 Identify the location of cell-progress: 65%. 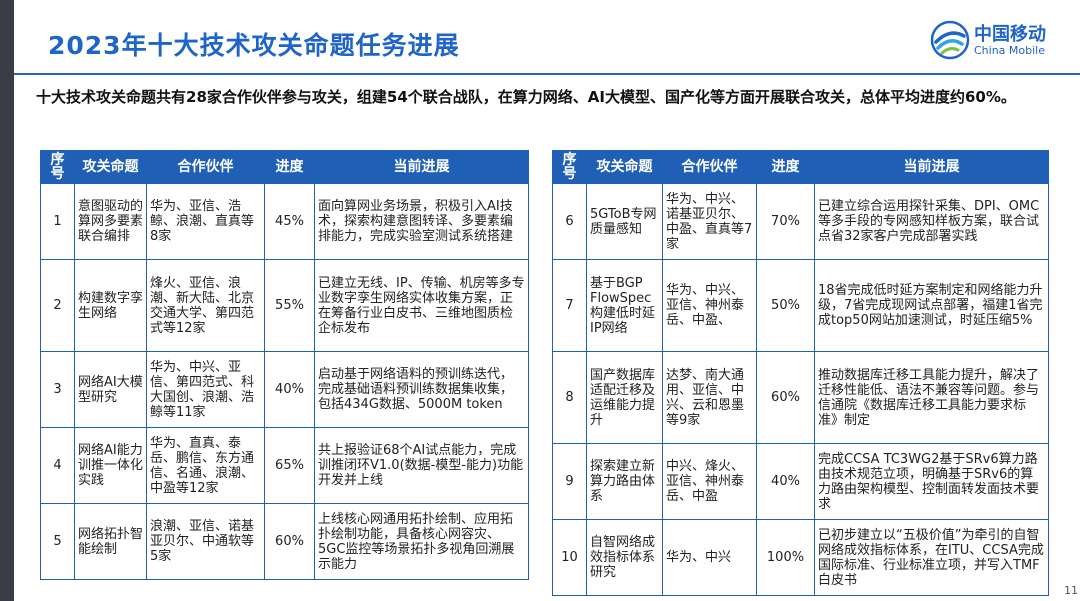
(289, 465).